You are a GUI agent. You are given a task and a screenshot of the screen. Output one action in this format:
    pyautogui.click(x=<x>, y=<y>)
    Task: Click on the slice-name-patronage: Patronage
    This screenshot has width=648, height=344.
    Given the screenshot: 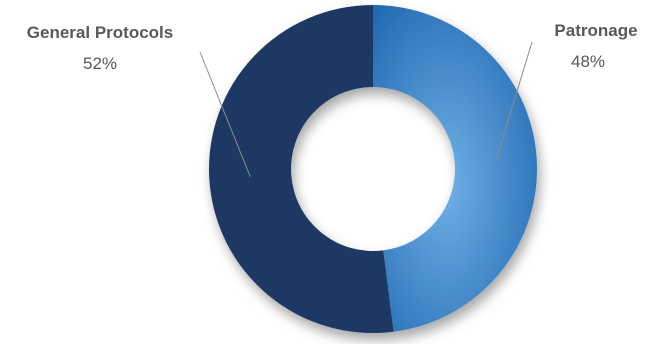 What is the action you would take?
    pyautogui.click(x=595, y=30)
    